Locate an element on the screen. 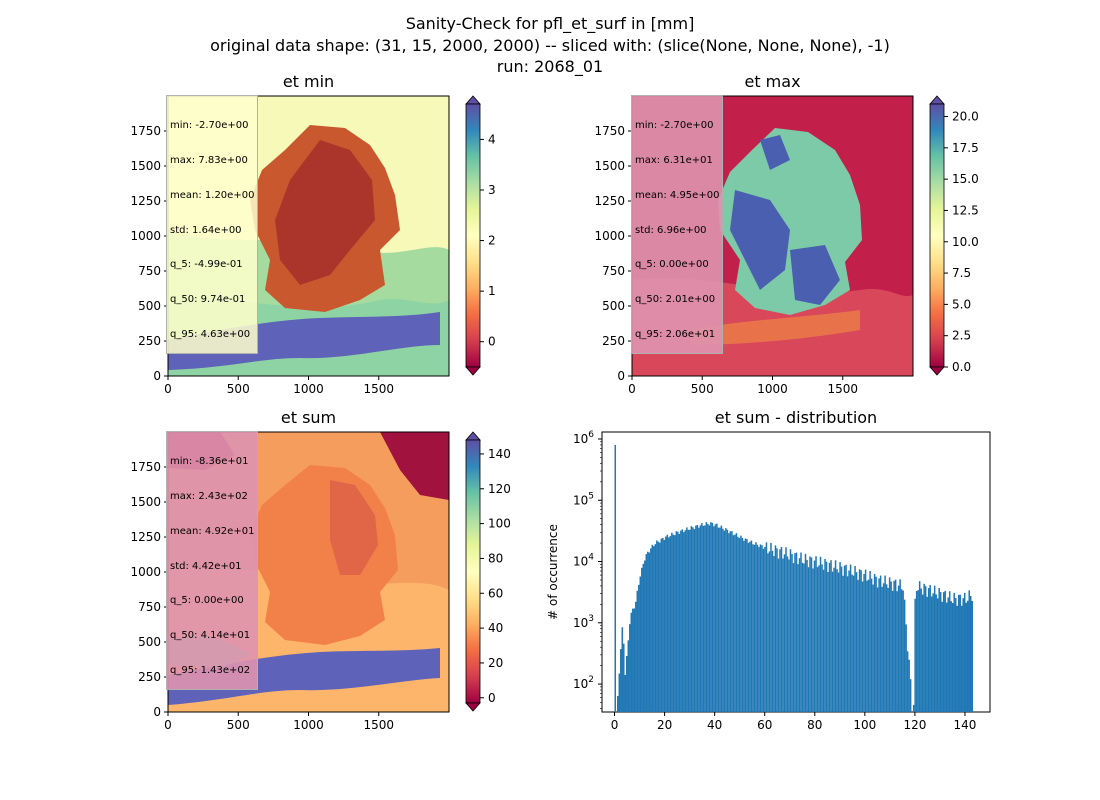 This screenshot has height=800, width=1100. stat-line: max: 6.31e+01 is located at coordinates (674, 160).